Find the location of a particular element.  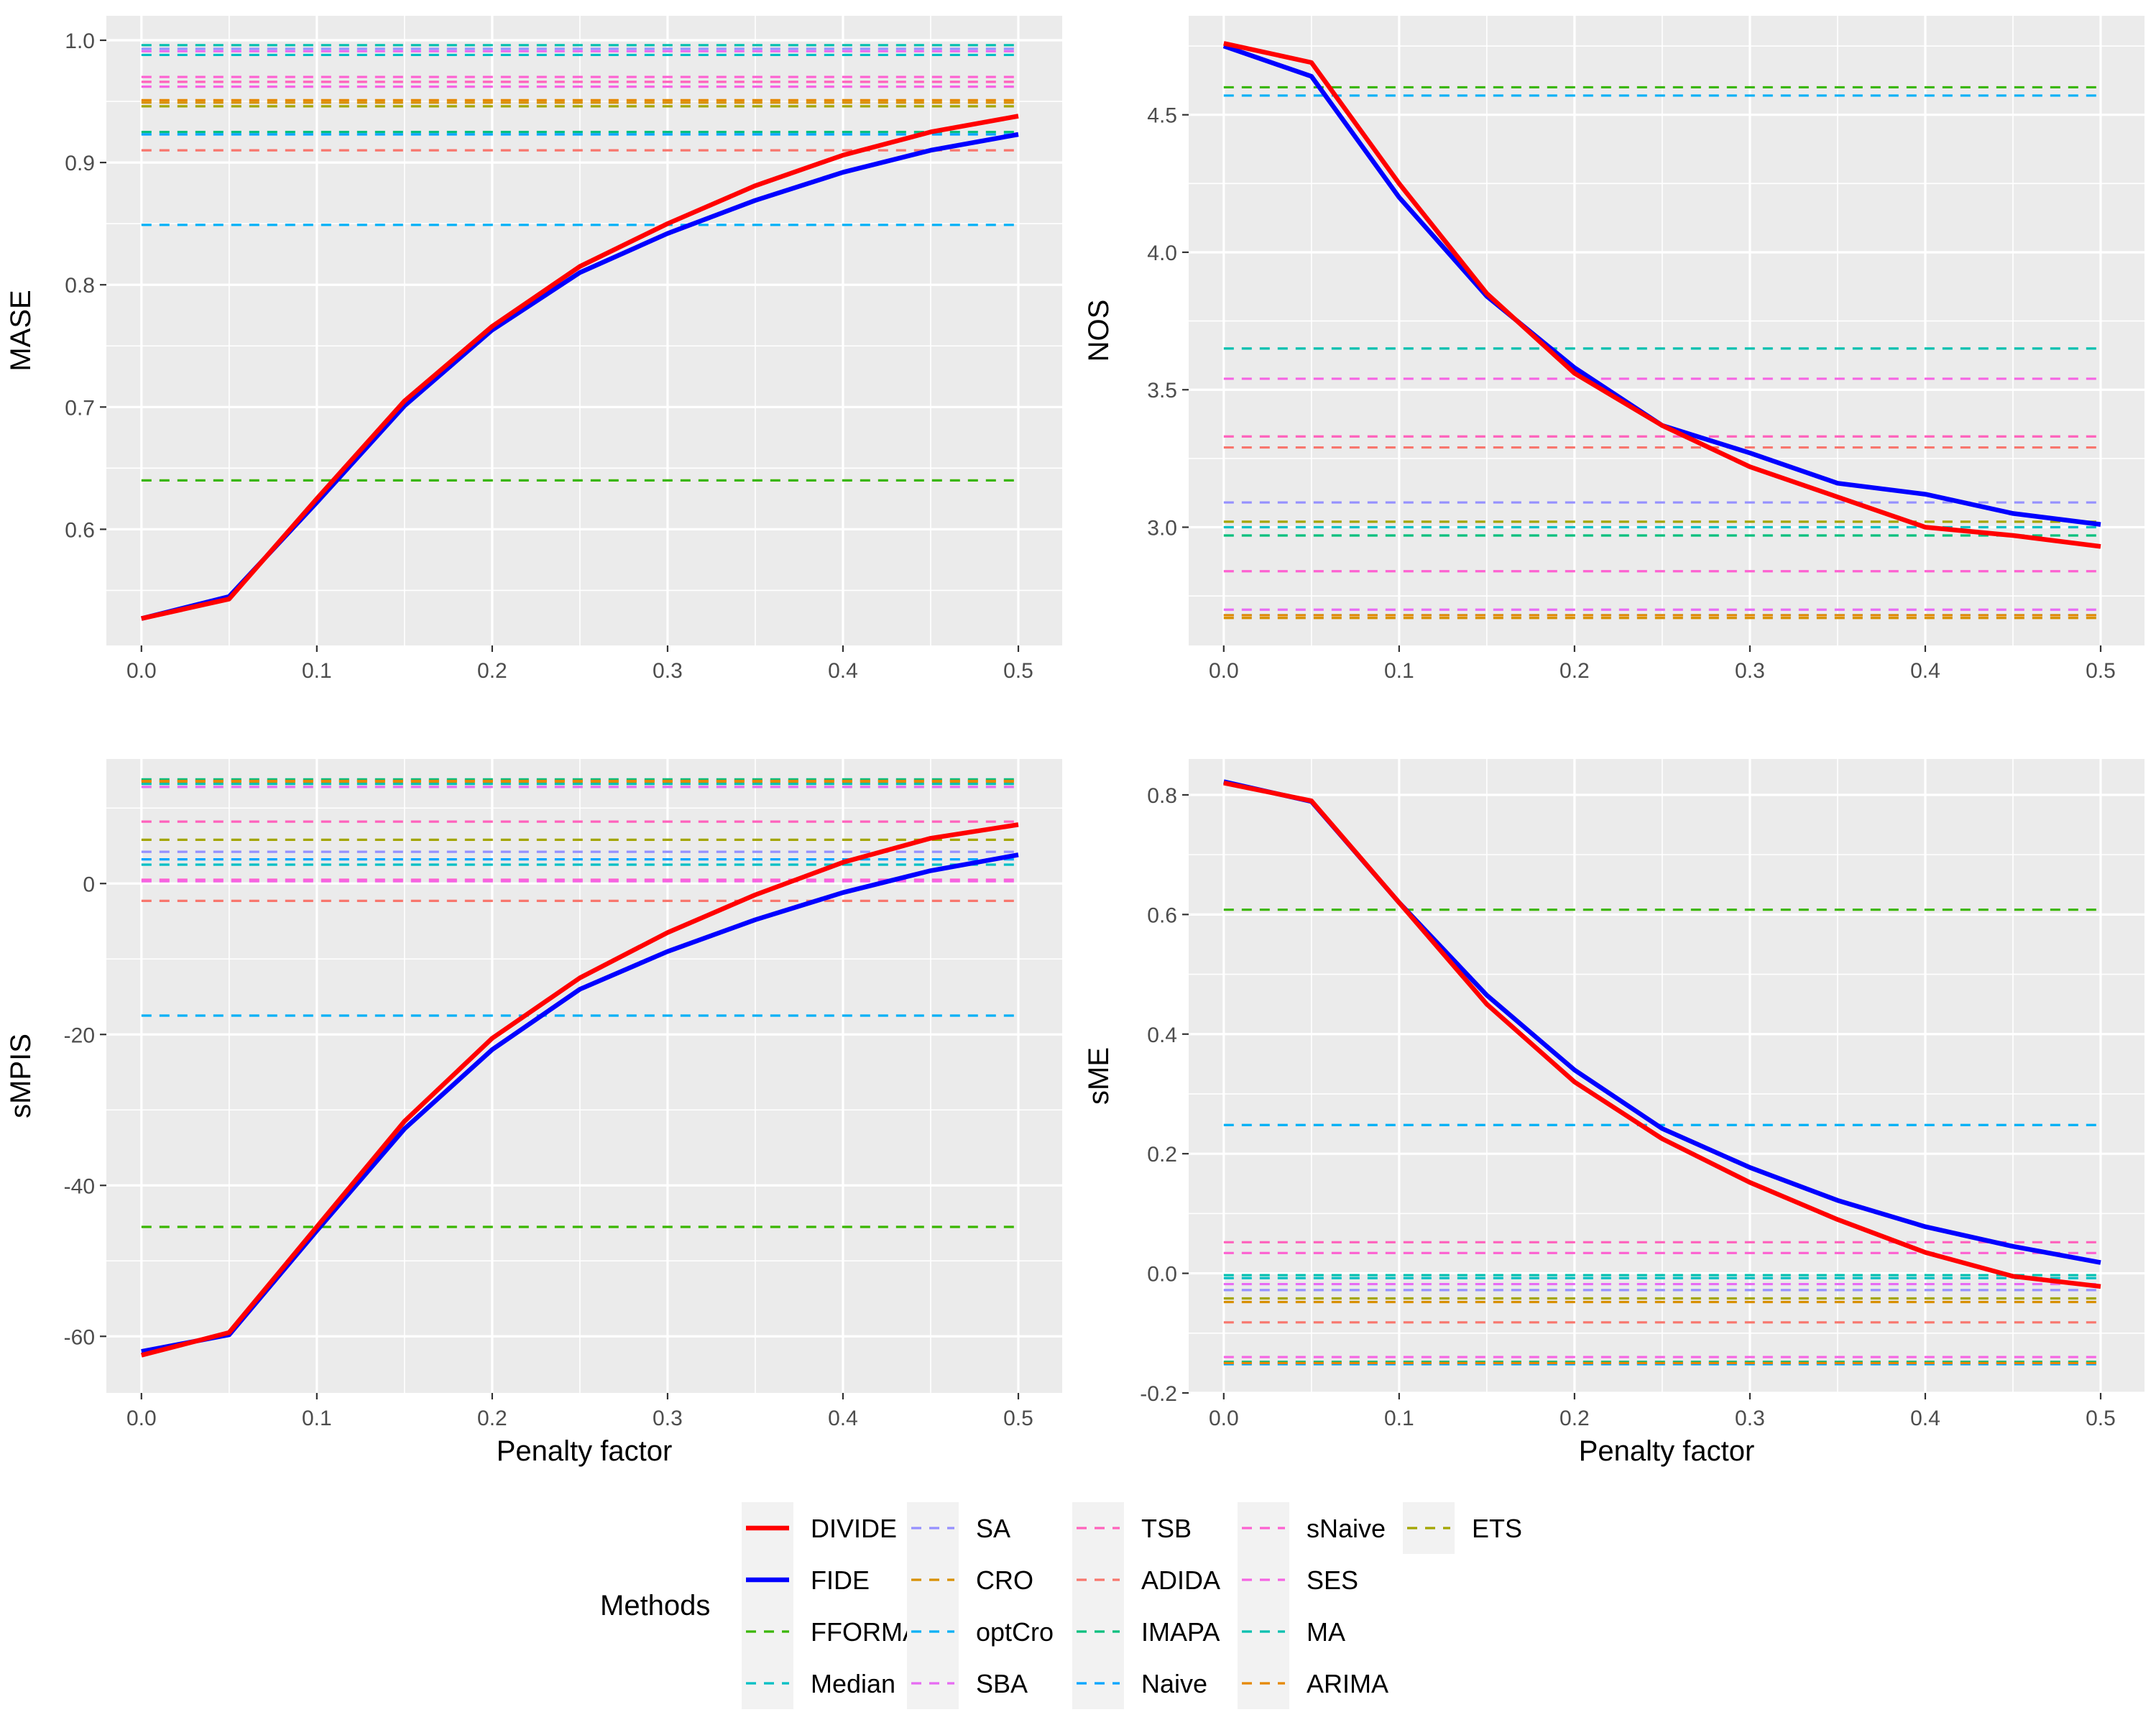

panel-sme-y-axis: -0.2 0.0 0.2 0.4 0.6 0.8 is located at coordinates (1164, 1095).